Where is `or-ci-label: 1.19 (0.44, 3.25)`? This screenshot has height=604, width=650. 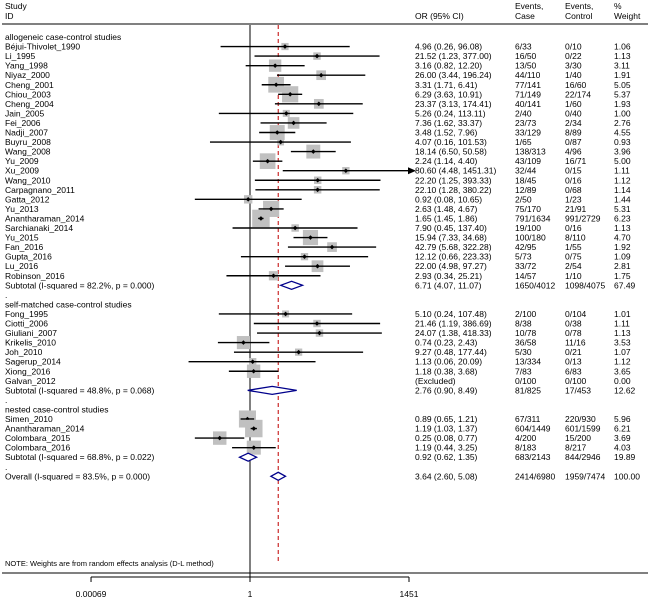 or-ci-label: 1.19 (0.44, 3.25) is located at coordinates (446, 448).